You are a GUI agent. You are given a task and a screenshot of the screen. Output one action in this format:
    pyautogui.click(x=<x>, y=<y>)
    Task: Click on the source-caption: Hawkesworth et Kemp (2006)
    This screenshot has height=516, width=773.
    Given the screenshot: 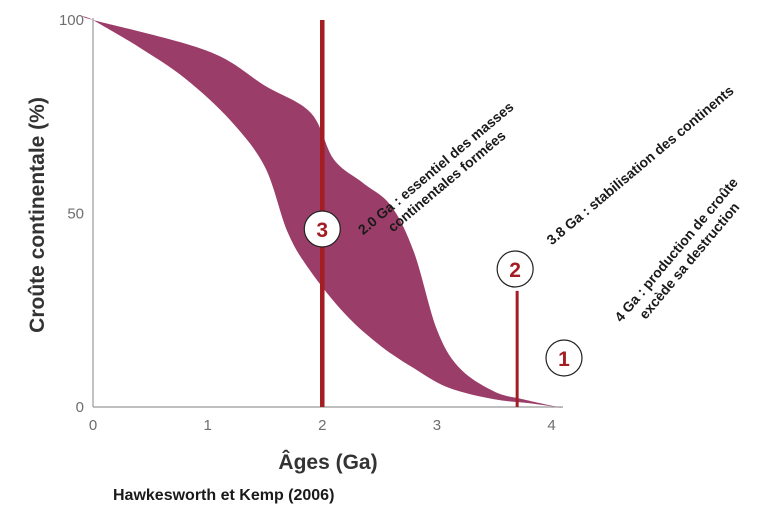 What is the action you would take?
    pyautogui.click(x=223, y=495)
    